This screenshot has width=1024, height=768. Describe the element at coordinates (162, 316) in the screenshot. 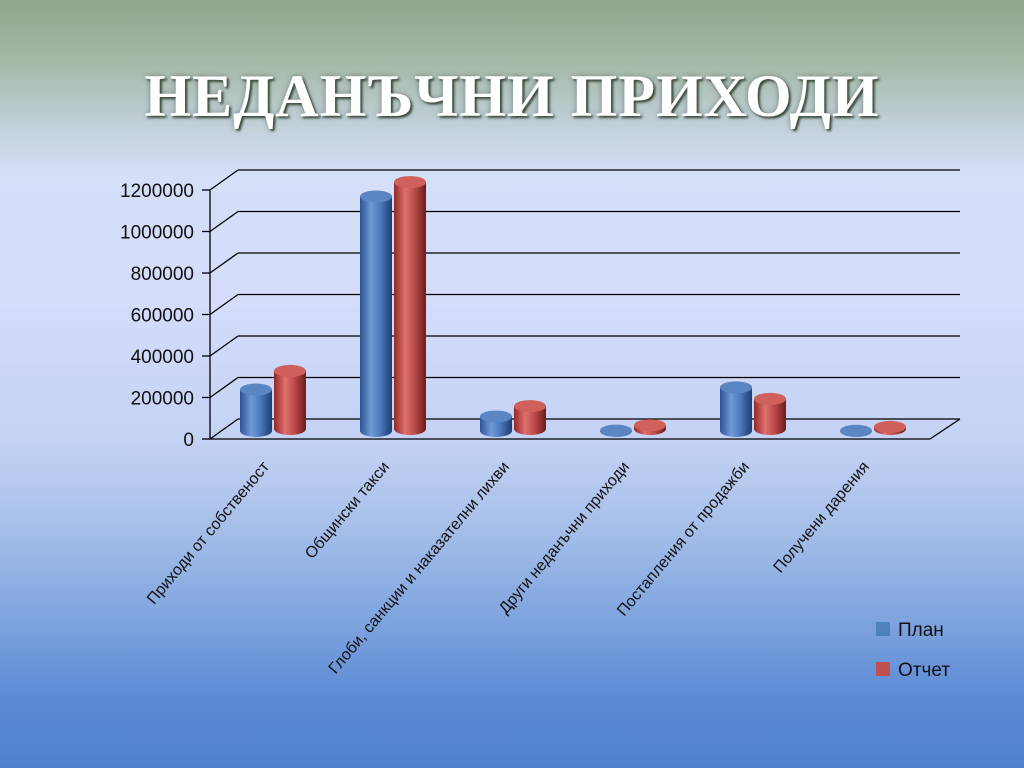

I see `y-tick-label: 600000` at that location.